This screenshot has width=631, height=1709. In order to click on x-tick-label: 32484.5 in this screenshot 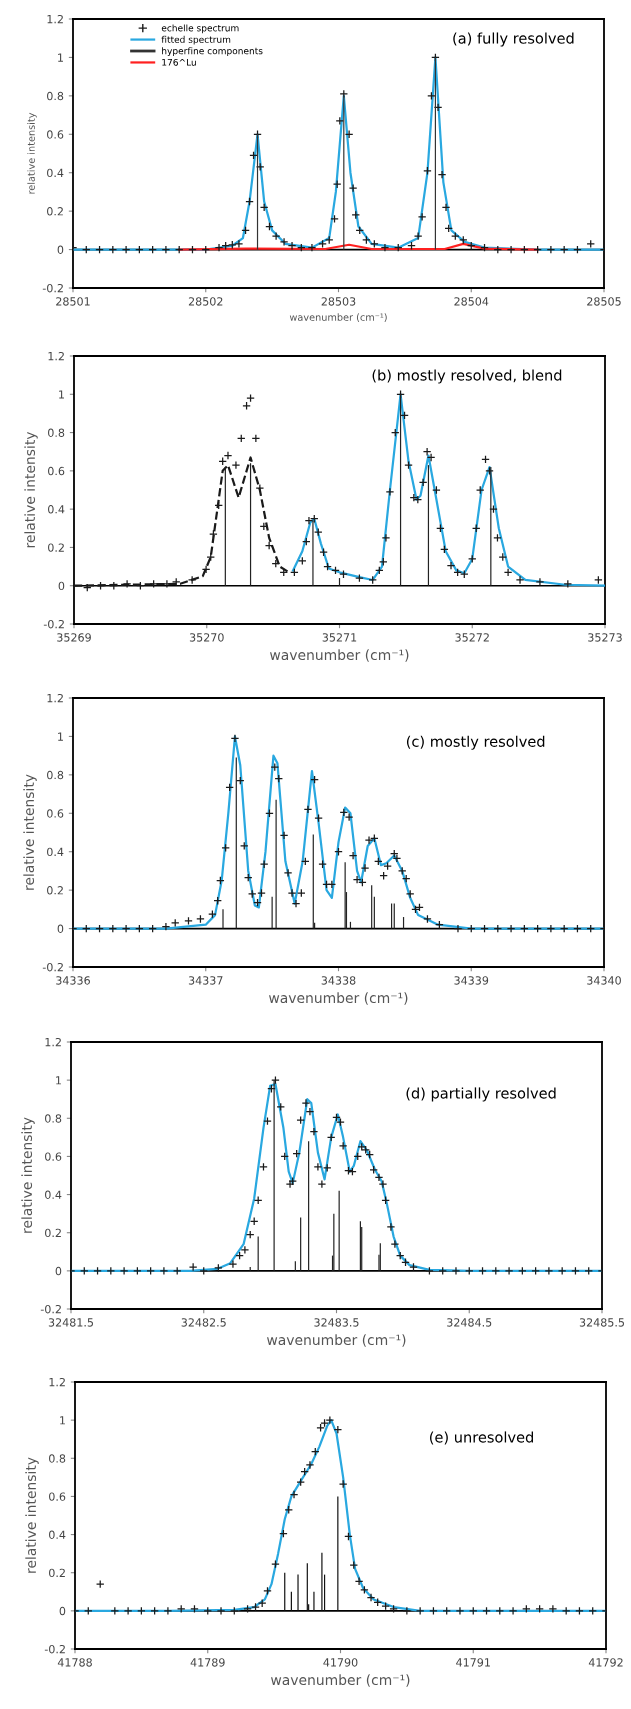, I will do `click(469, 1322)`.